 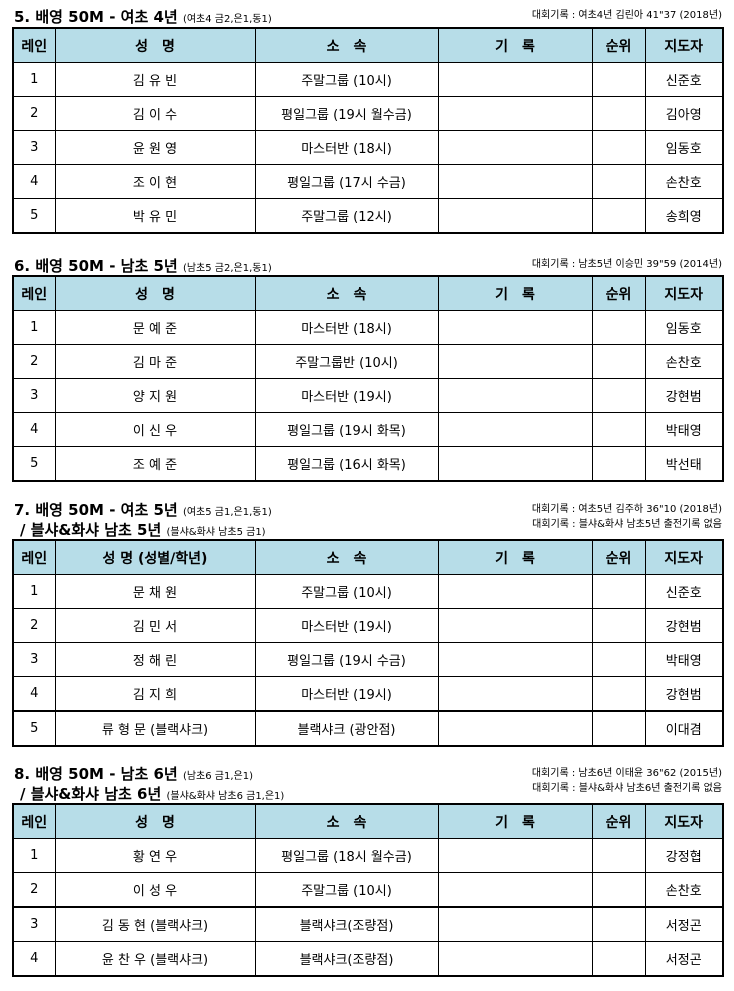 What do you see at coordinates (96, 17) in the screenshot?
I see `event-title-text: 5. 배영 50M - 여초 4년` at bounding box center [96, 17].